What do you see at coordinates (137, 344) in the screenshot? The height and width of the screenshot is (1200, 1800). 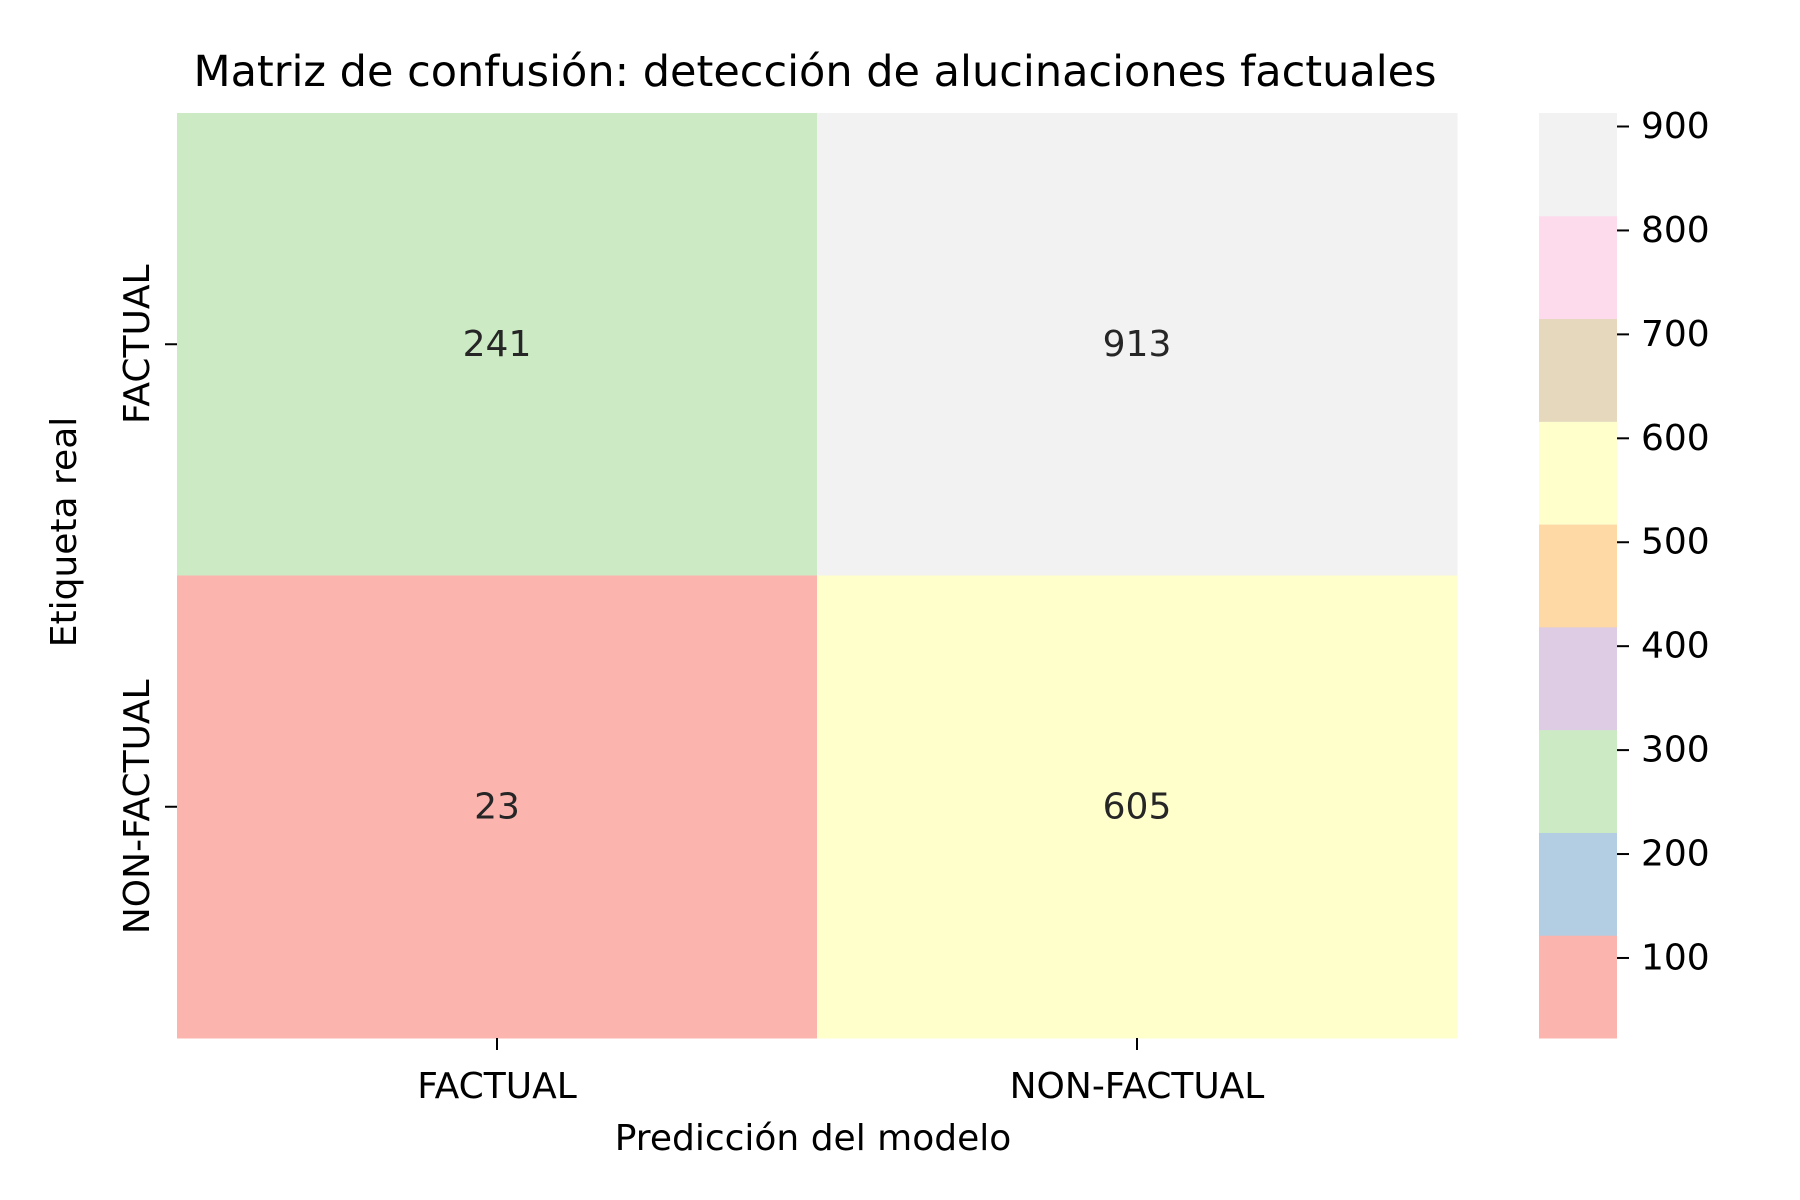 I see `y-tick-label-0: FACTUAL` at bounding box center [137, 344].